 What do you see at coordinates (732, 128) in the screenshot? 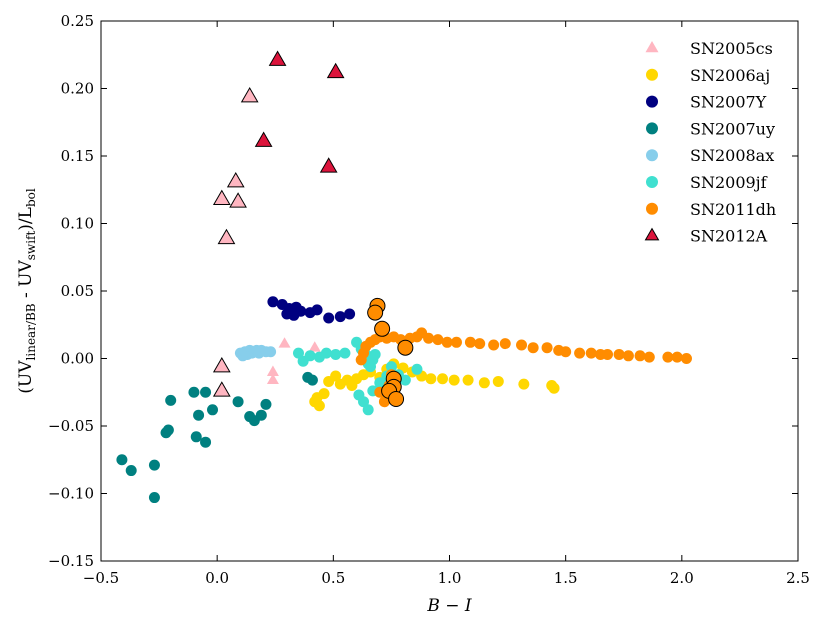
I see `legend-label: SN2007uy` at bounding box center [732, 128].